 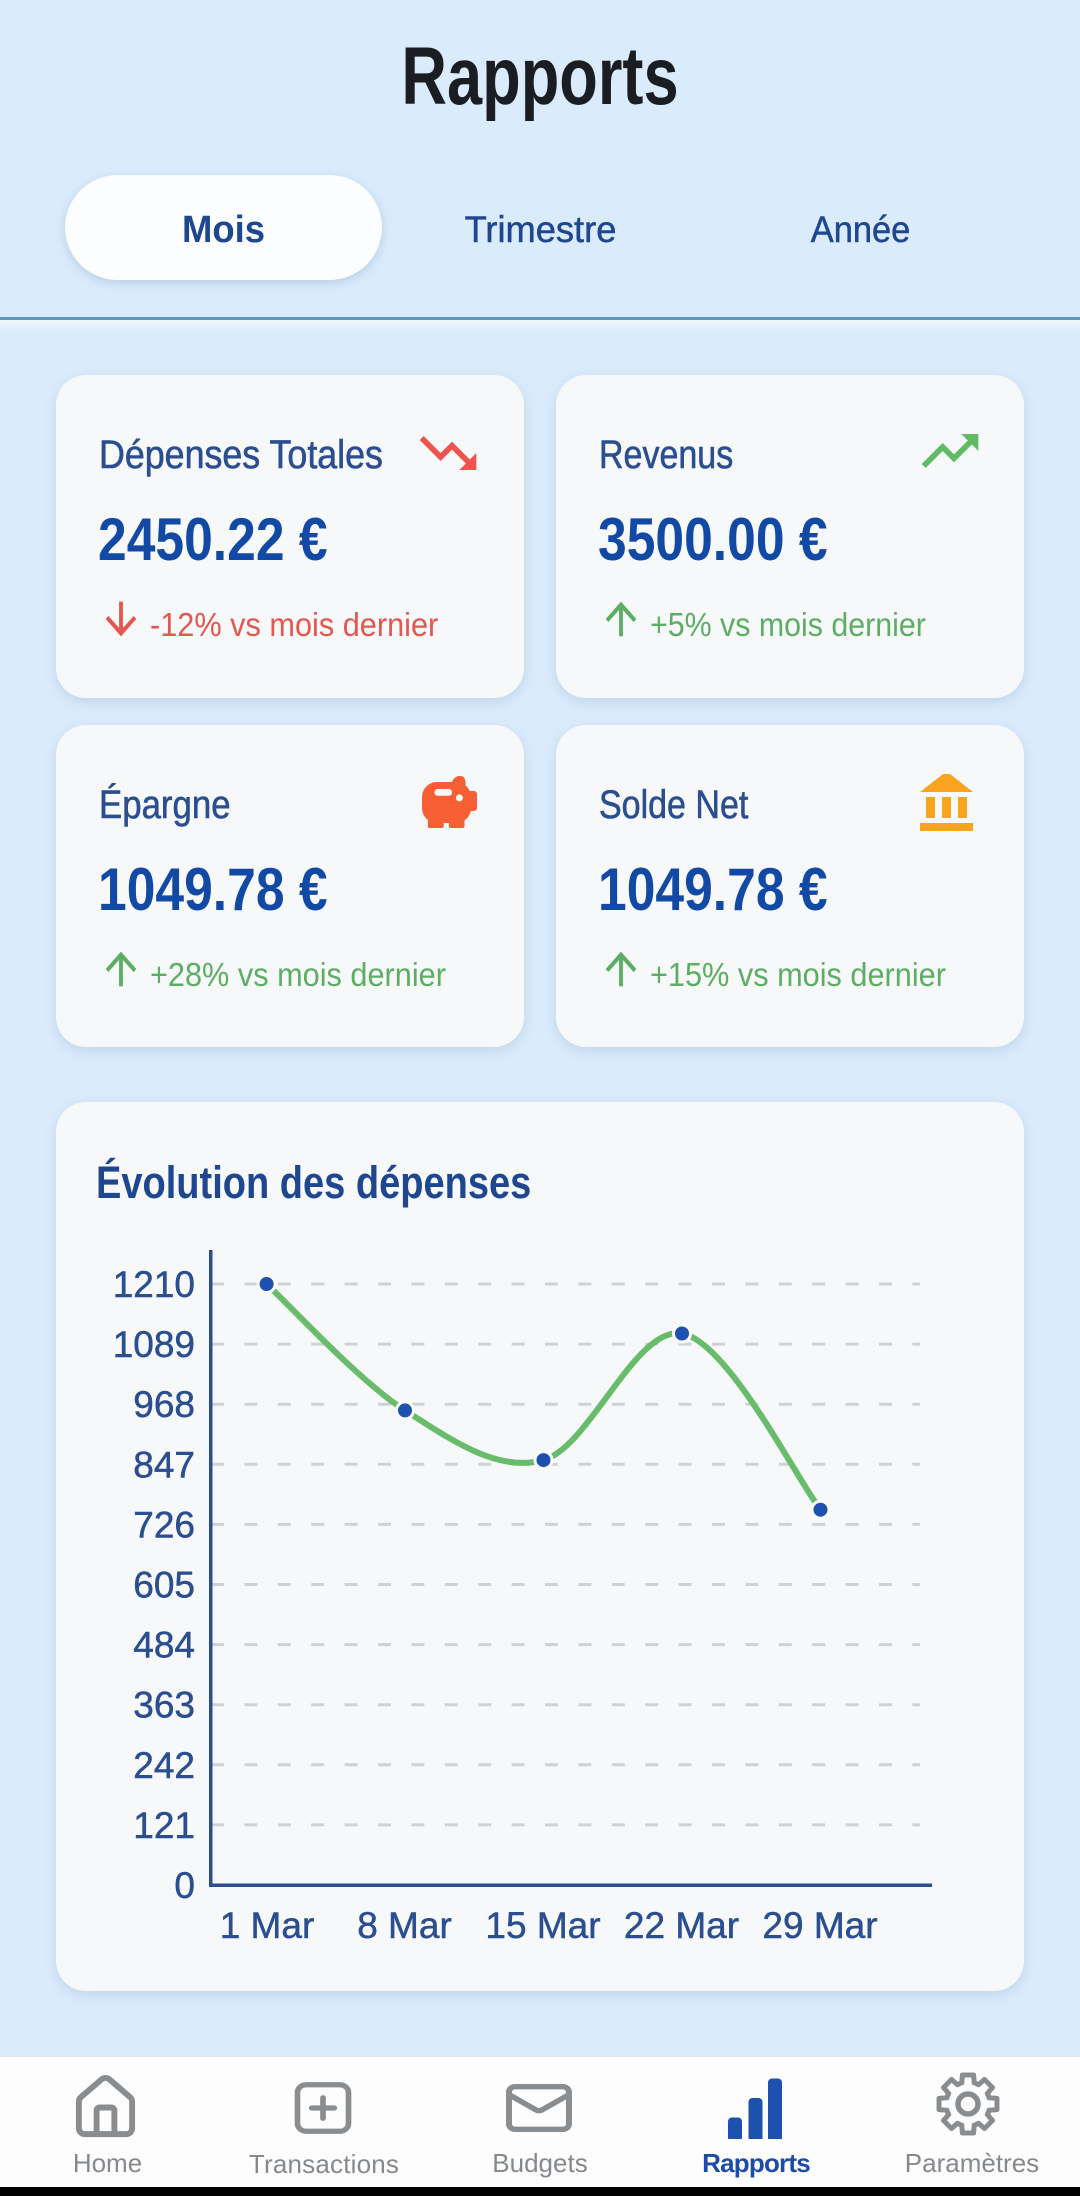 I want to click on svg-text: 363, so click(x=164, y=1705).